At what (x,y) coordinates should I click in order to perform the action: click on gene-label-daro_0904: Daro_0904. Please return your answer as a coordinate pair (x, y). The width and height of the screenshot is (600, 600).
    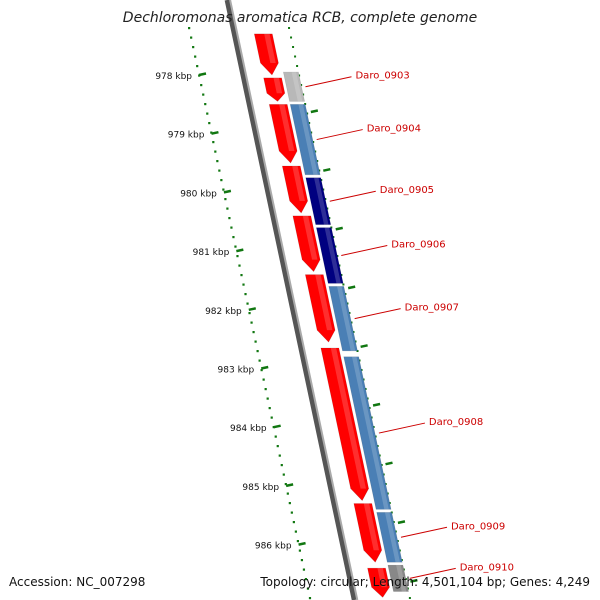
    Looking at the image, I should click on (394, 129).